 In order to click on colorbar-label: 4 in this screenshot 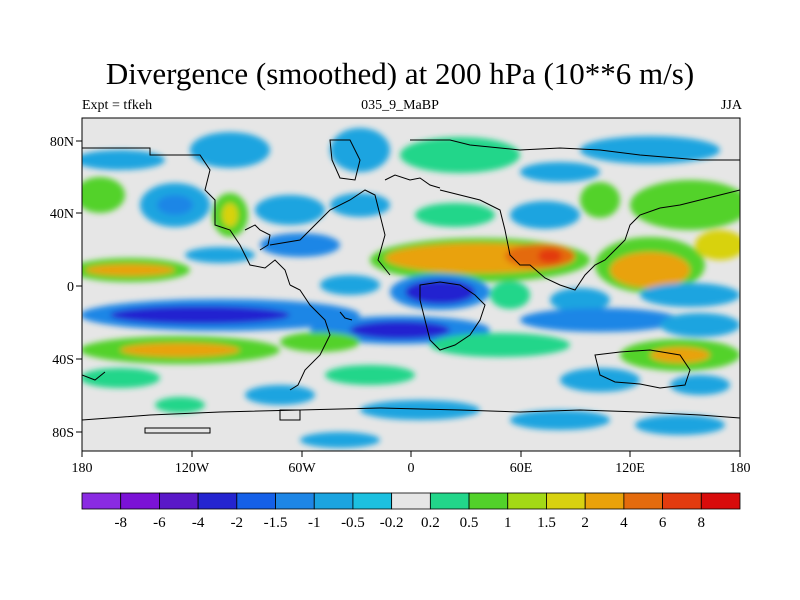, I will do `click(624, 523)`.